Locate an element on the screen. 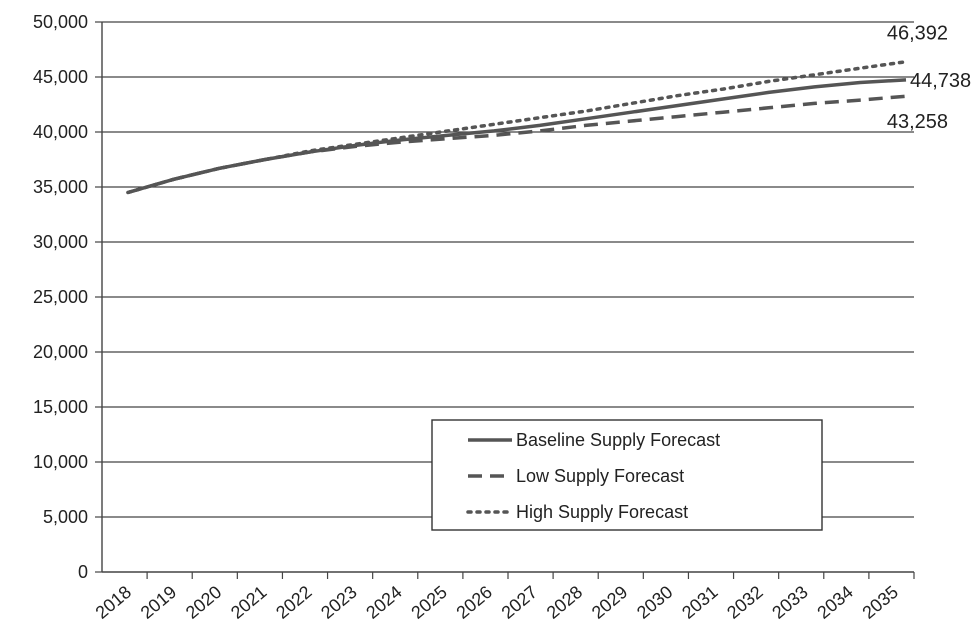  x-tick-label: 2031 is located at coordinates (700, 602).